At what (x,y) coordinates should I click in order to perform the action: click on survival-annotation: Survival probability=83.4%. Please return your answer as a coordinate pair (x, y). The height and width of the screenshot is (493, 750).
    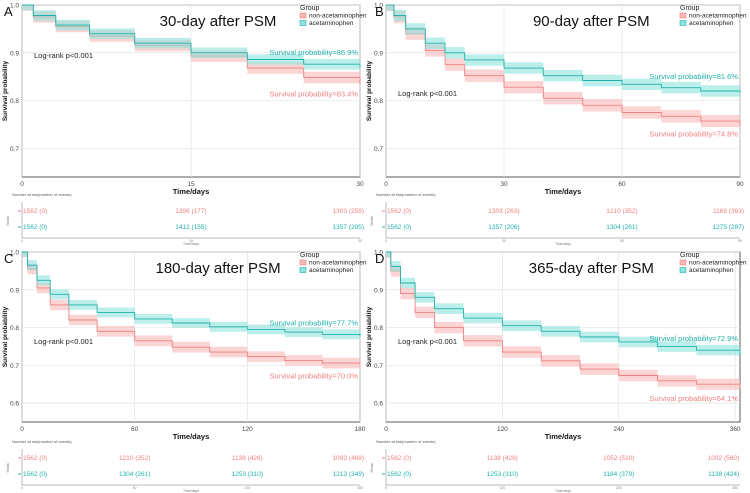
    Looking at the image, I should click on (313, 94).